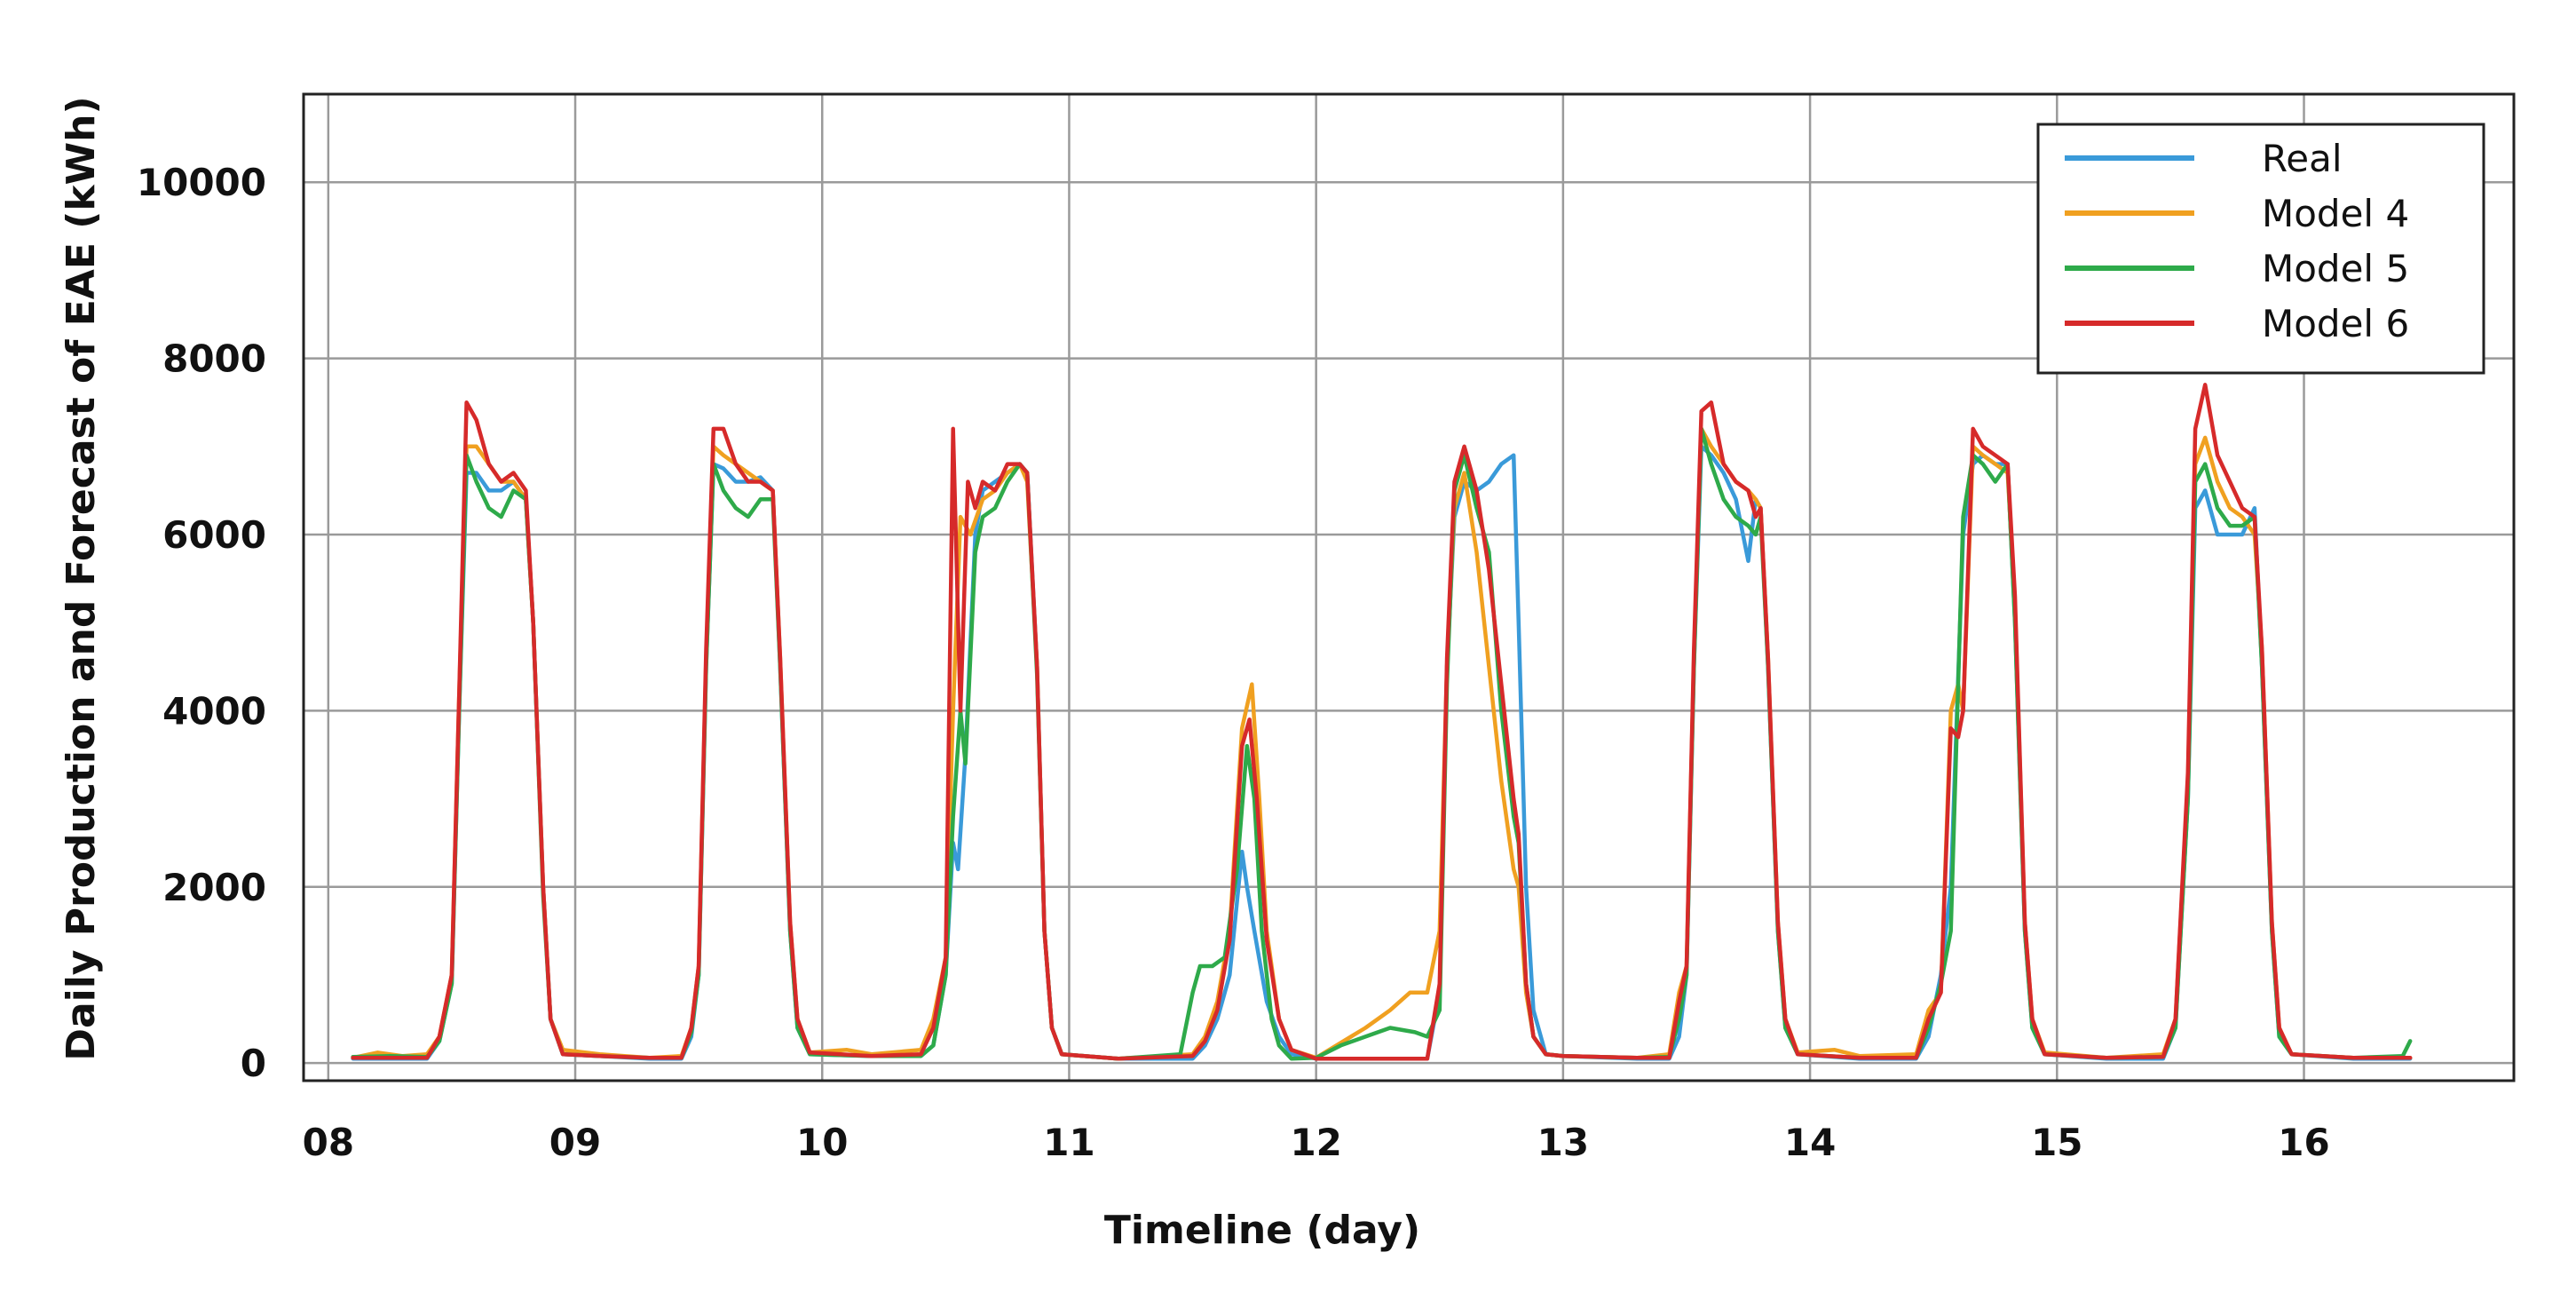  Describe the element at coordinates (253, 1063) in the screenshot. I see `y-tick-label: 0` at that location.